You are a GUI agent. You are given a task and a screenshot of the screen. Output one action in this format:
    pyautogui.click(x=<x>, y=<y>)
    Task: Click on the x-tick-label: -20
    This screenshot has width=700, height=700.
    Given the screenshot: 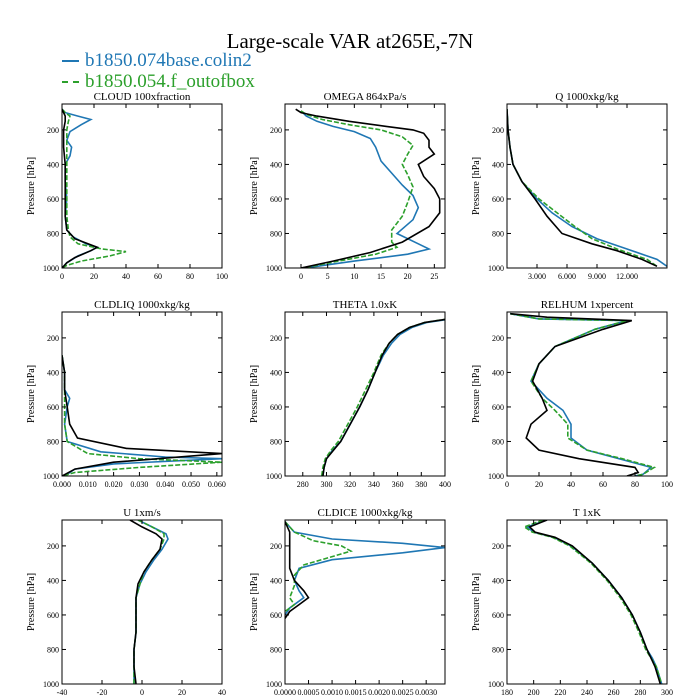 What is the action you would take?
    pyautogui.click(x=102, y=692)
    